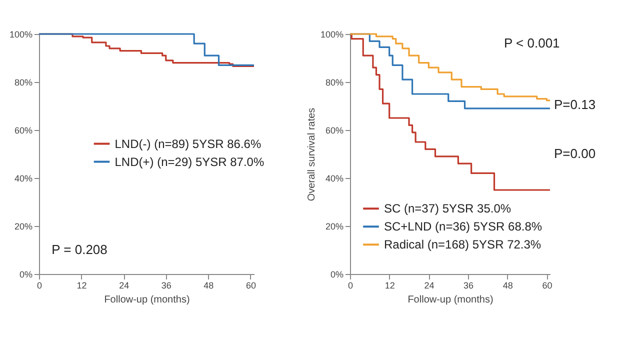  I want to click on annotation: P = 0.208, so click(80, 249).